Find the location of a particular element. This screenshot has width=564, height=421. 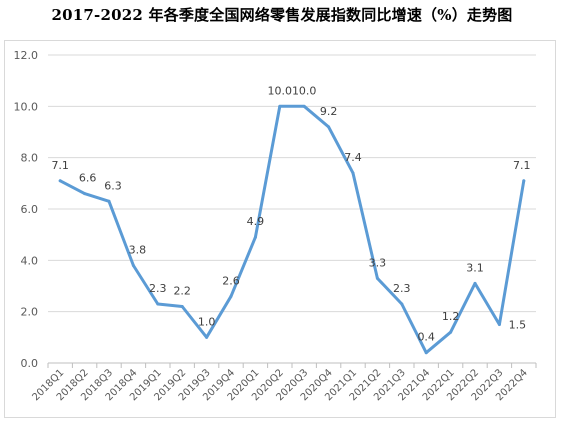

data-label-14: 2.3 is located at coordinates (402, 288).